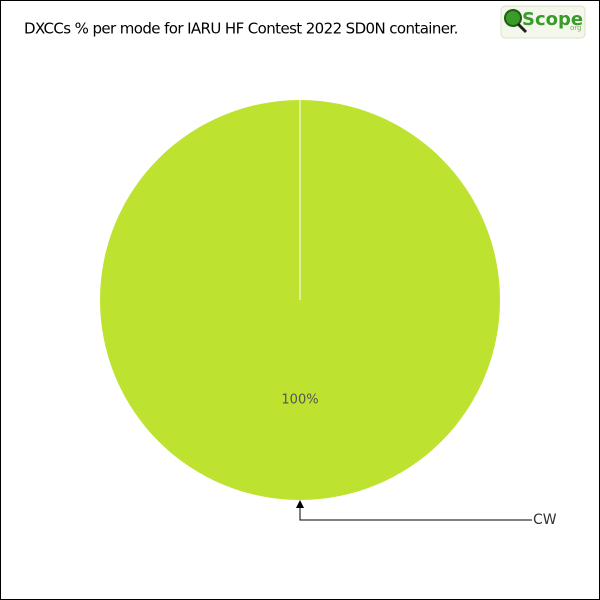  What do you see at coordinates (300, 504) in the screenshot?
I see `leader-arrow` at bounding box center [300, 504].